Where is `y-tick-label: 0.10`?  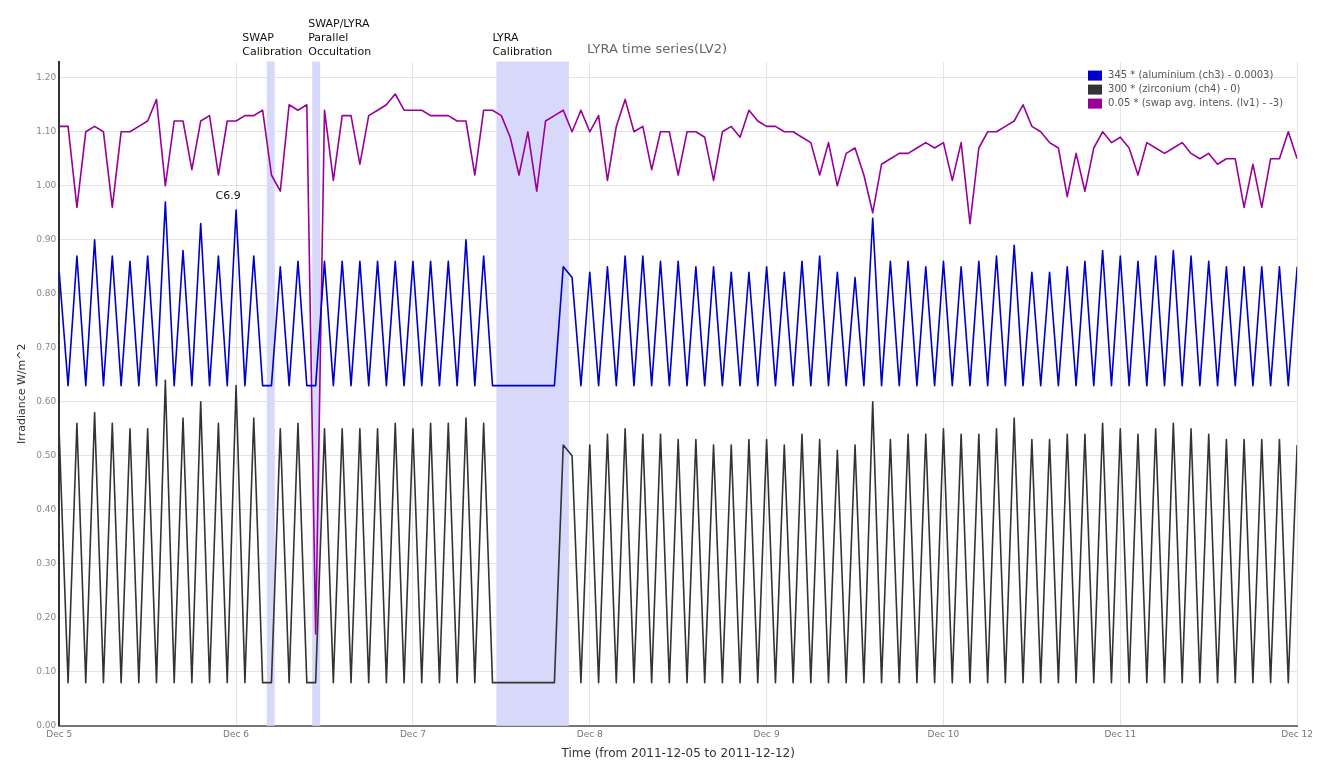
y-tick-label: 0.10 is located at coordinates (46, 671).